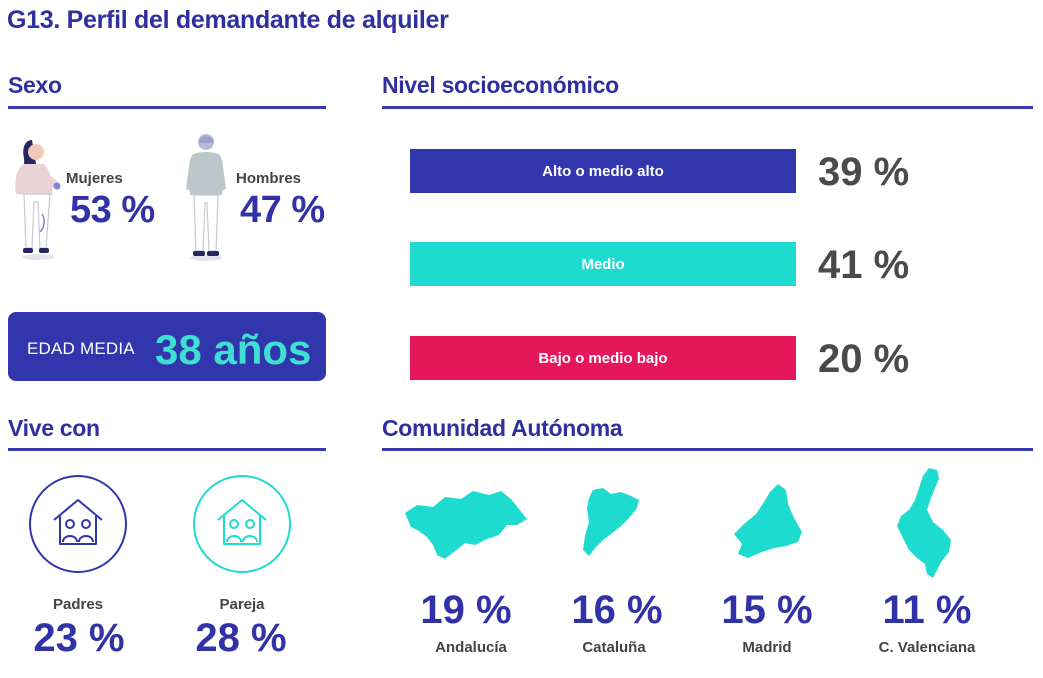  Describe the element at coordinates (466, 610) in the screenshot. I see `andalucia-value: 19 %` at that location.